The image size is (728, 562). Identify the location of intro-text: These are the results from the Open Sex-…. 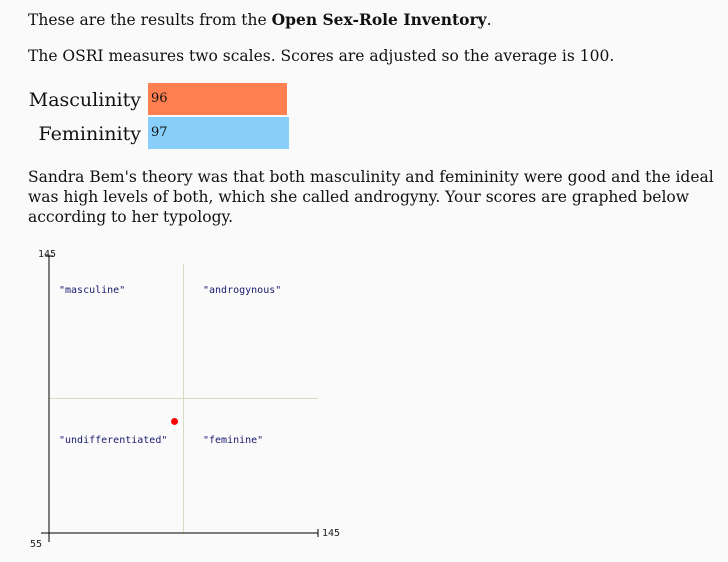
(260, 20).